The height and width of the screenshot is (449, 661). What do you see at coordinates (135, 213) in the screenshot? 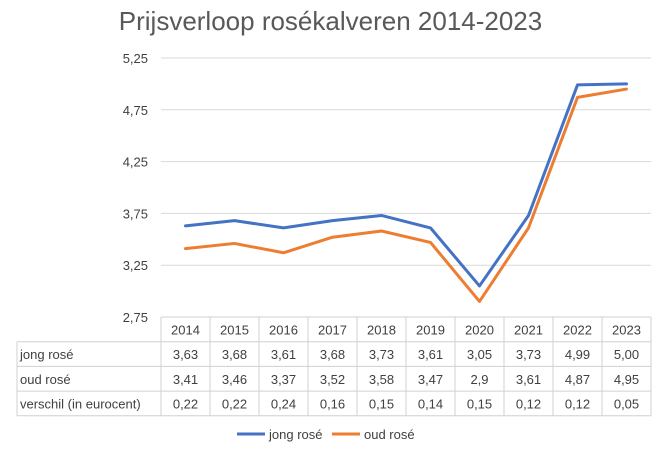
I see `y-tick-label: 3,75` at bounding box center [135, 213].